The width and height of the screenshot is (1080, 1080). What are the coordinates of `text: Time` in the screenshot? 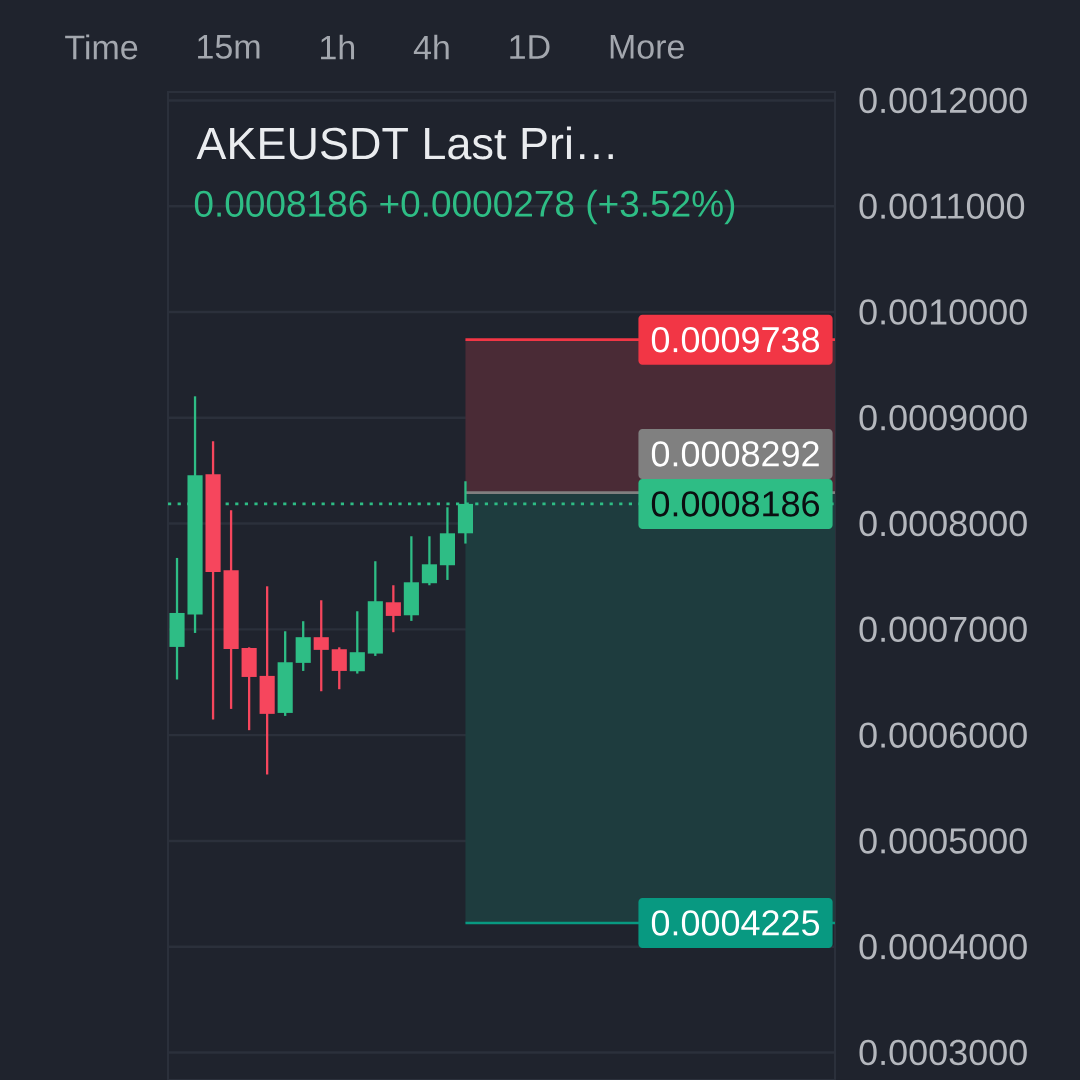 It's located at (101, 47).